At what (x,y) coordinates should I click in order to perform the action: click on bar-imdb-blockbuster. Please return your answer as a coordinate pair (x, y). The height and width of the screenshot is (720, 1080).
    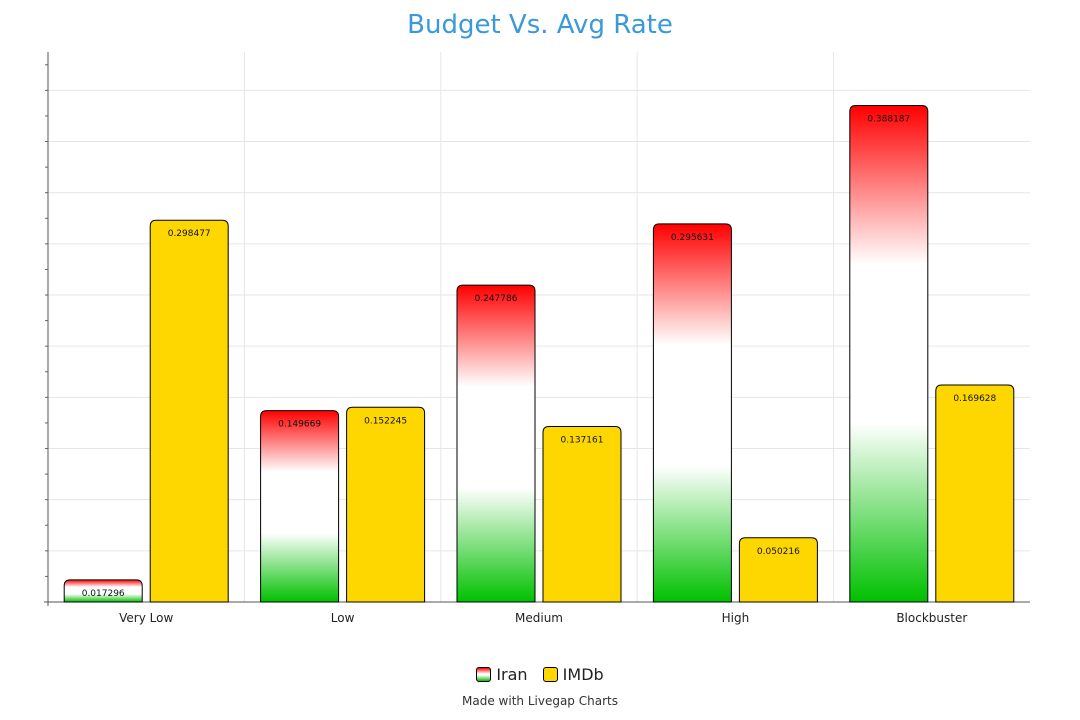
    Looking at the image, I should click on (975, 493).